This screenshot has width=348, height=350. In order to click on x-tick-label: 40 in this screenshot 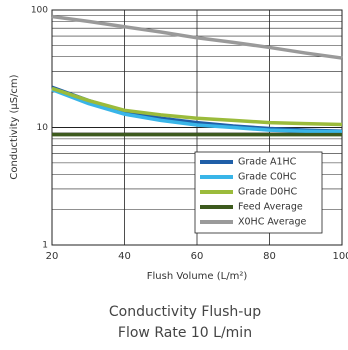, I will do `click(124, 256)`.